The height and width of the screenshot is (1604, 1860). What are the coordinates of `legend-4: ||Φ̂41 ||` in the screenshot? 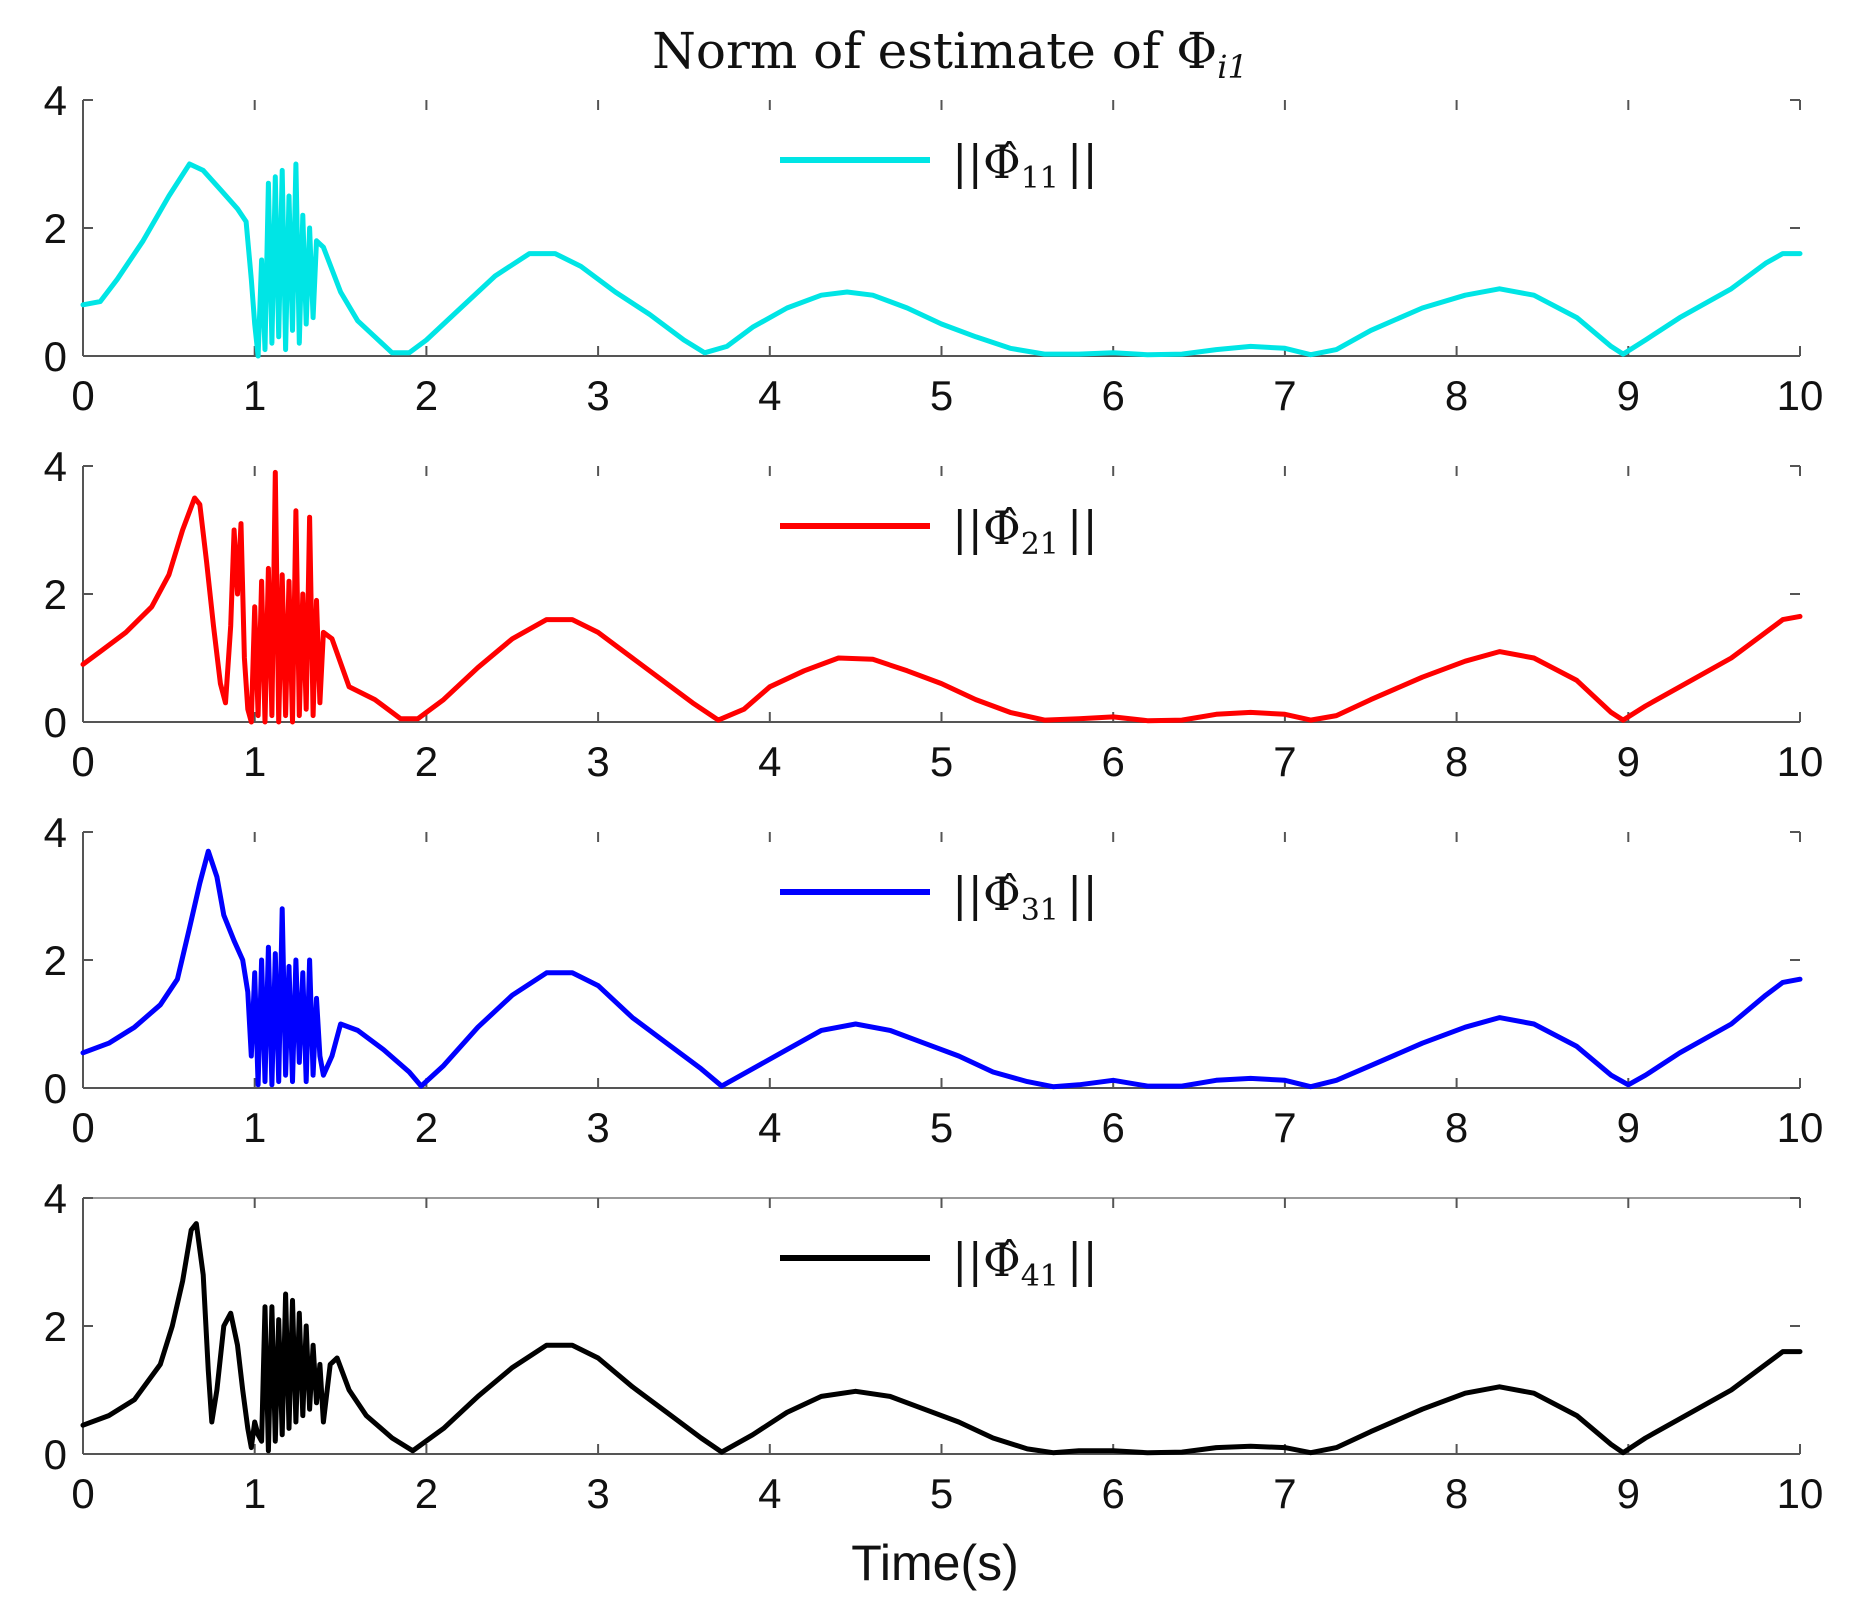 It's located at (939, 1263).